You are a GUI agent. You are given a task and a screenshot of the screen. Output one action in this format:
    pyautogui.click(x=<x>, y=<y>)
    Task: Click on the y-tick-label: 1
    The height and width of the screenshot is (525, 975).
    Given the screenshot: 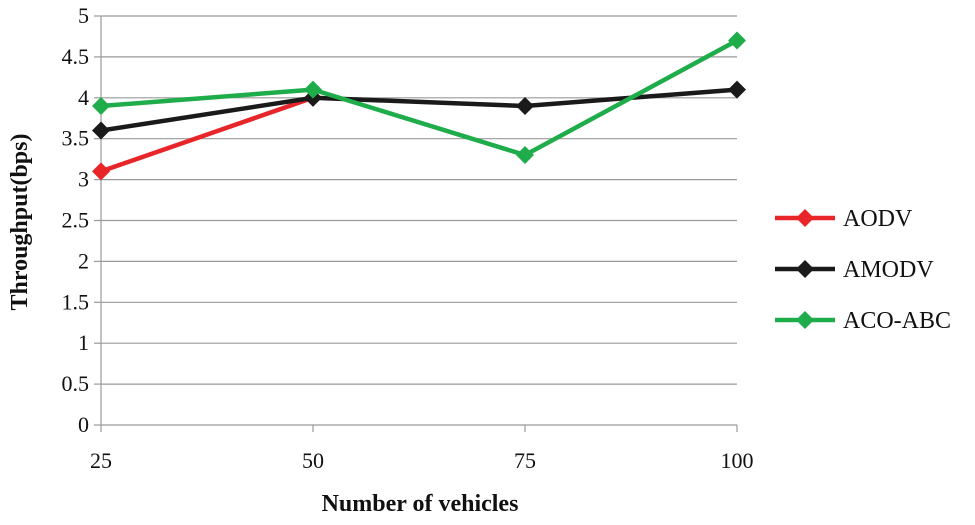 What is the action you would take?
    pyautogui.click(x=83, y=342)
    